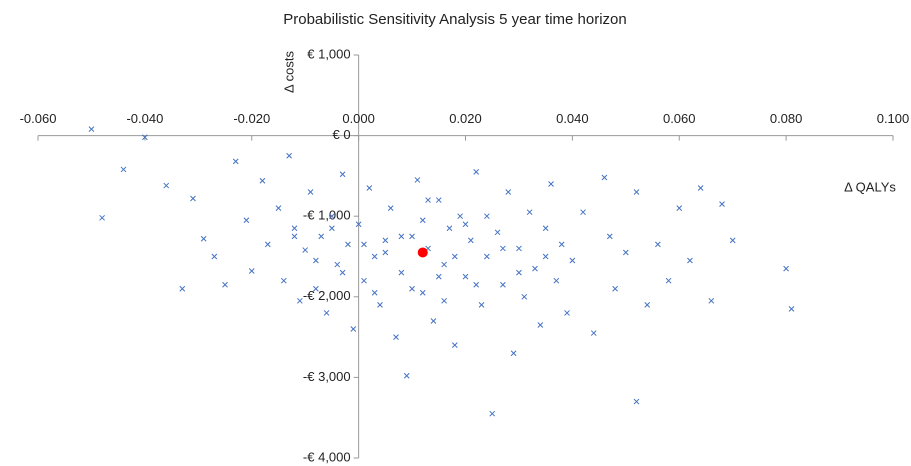 The height and width of the screenshot is (466, 911). What do you see at coordinates (251, 118) in the screenshot?
I see `x-tick-label: -0.020` at bounding box center [251, 118].